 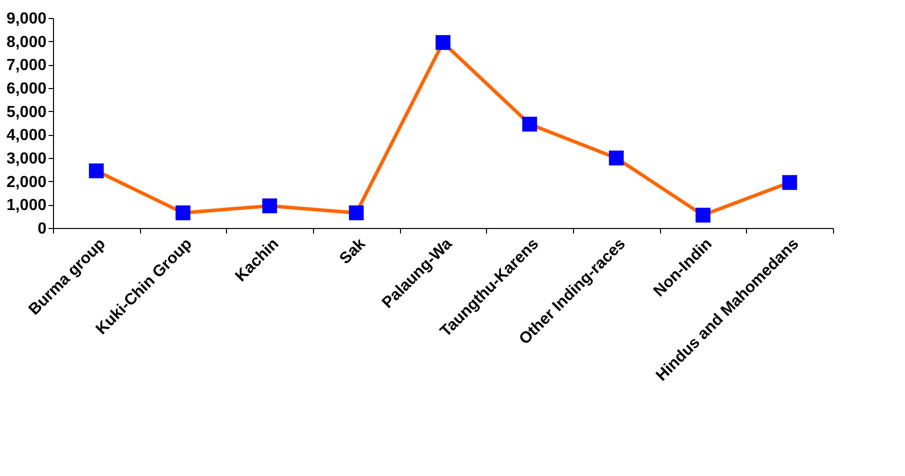 I want to click on y-tick-label: 9,000, so click(x=26, y=19).